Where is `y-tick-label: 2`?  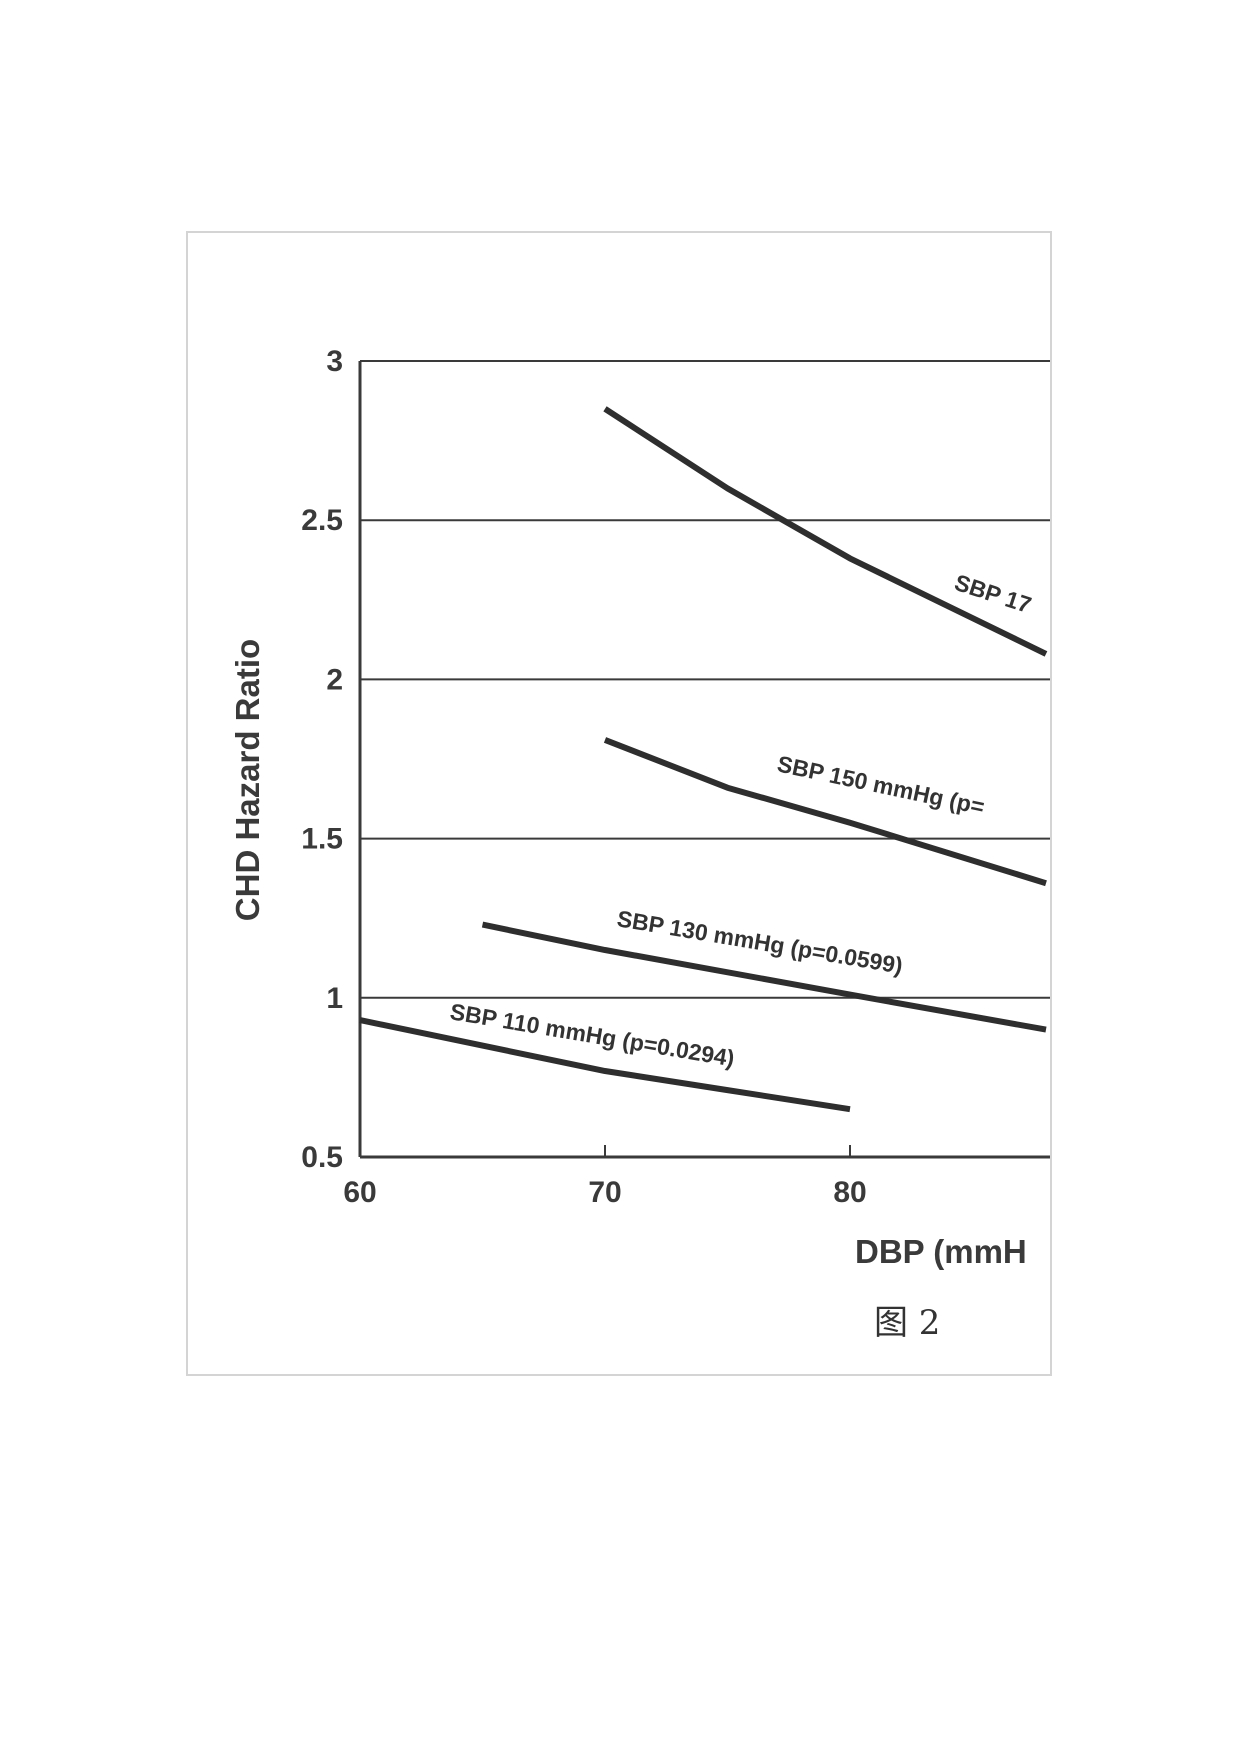 y-tick-label: 2 is located at coordinates (334, 679).